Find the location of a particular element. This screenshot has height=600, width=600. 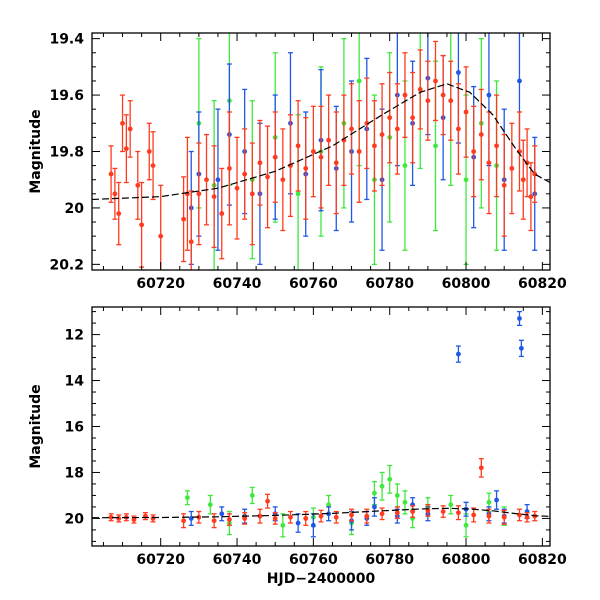

y-tick-label: 12 is located at coordinates (74, 336).